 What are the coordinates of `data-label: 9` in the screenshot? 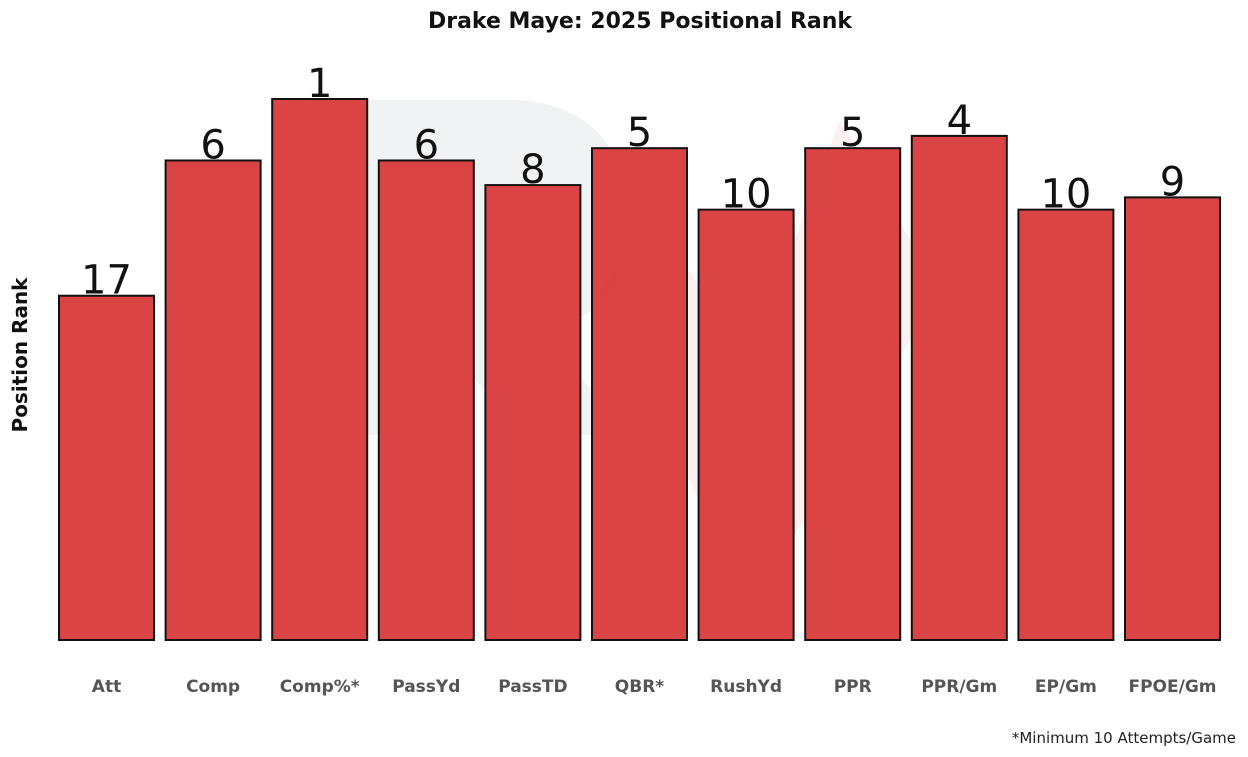 It's located at (1172, 182).